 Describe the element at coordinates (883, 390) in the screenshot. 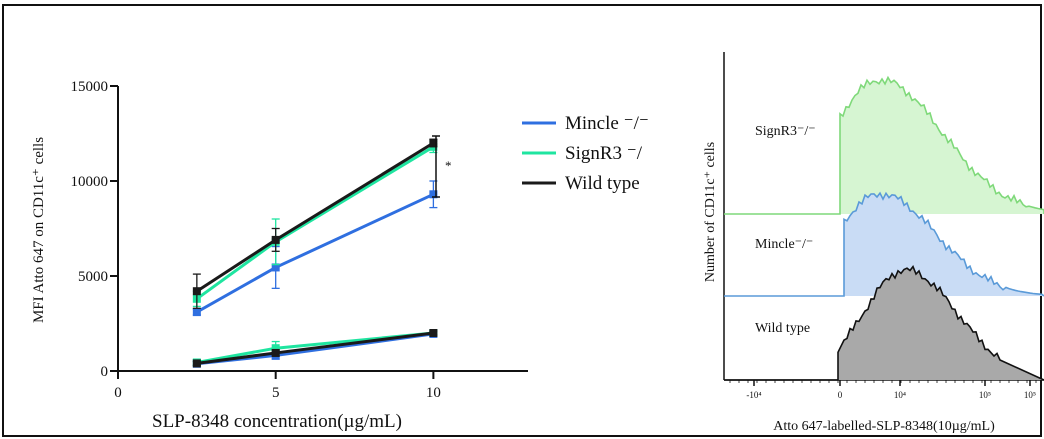

I see `hist-x-tick-group: -10⁴ 0 10⁴ 10⁵ 10⁵` at that location.